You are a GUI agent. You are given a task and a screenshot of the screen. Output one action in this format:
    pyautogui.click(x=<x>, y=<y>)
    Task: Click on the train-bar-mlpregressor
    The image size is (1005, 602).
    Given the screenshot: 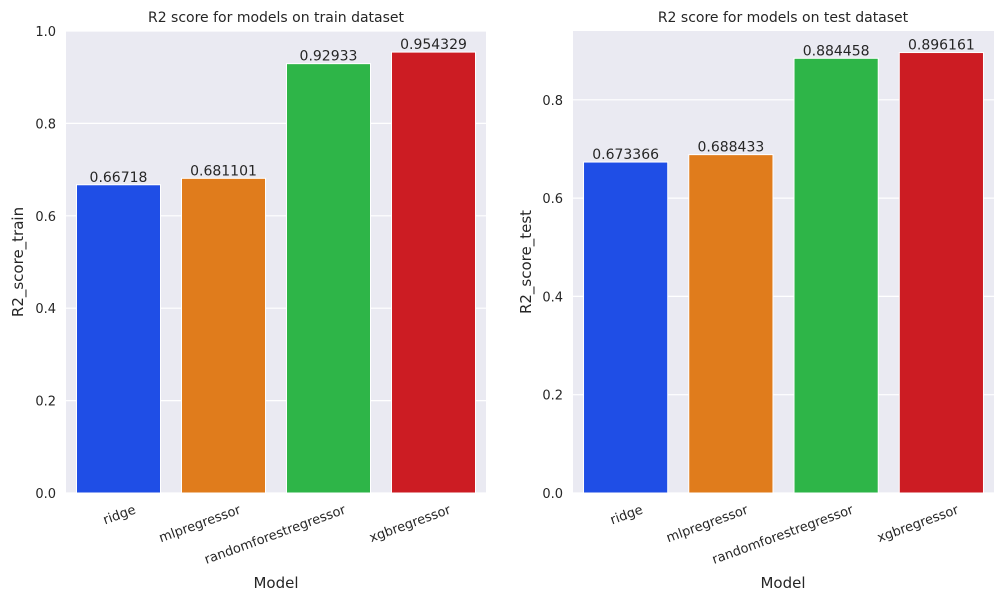 What is the action you would take?
    pyautogui.click(x=223, y=335)
    